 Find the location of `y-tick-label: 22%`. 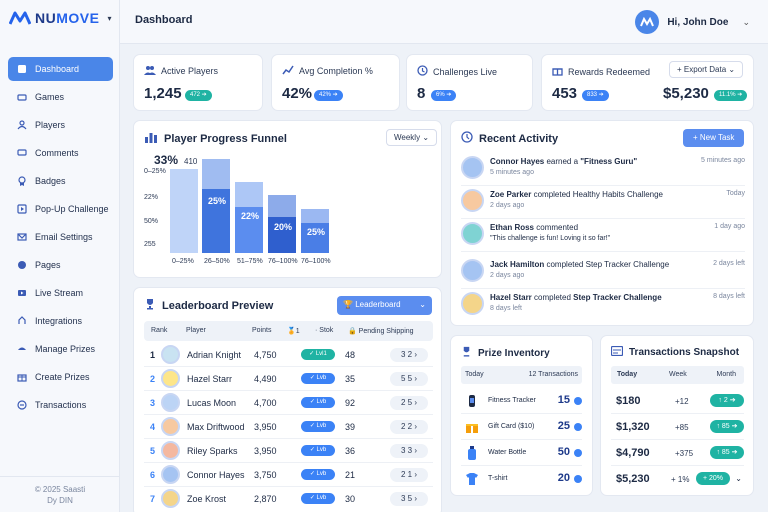

y-tick-label: 22% is located at coordinates (151, 197).